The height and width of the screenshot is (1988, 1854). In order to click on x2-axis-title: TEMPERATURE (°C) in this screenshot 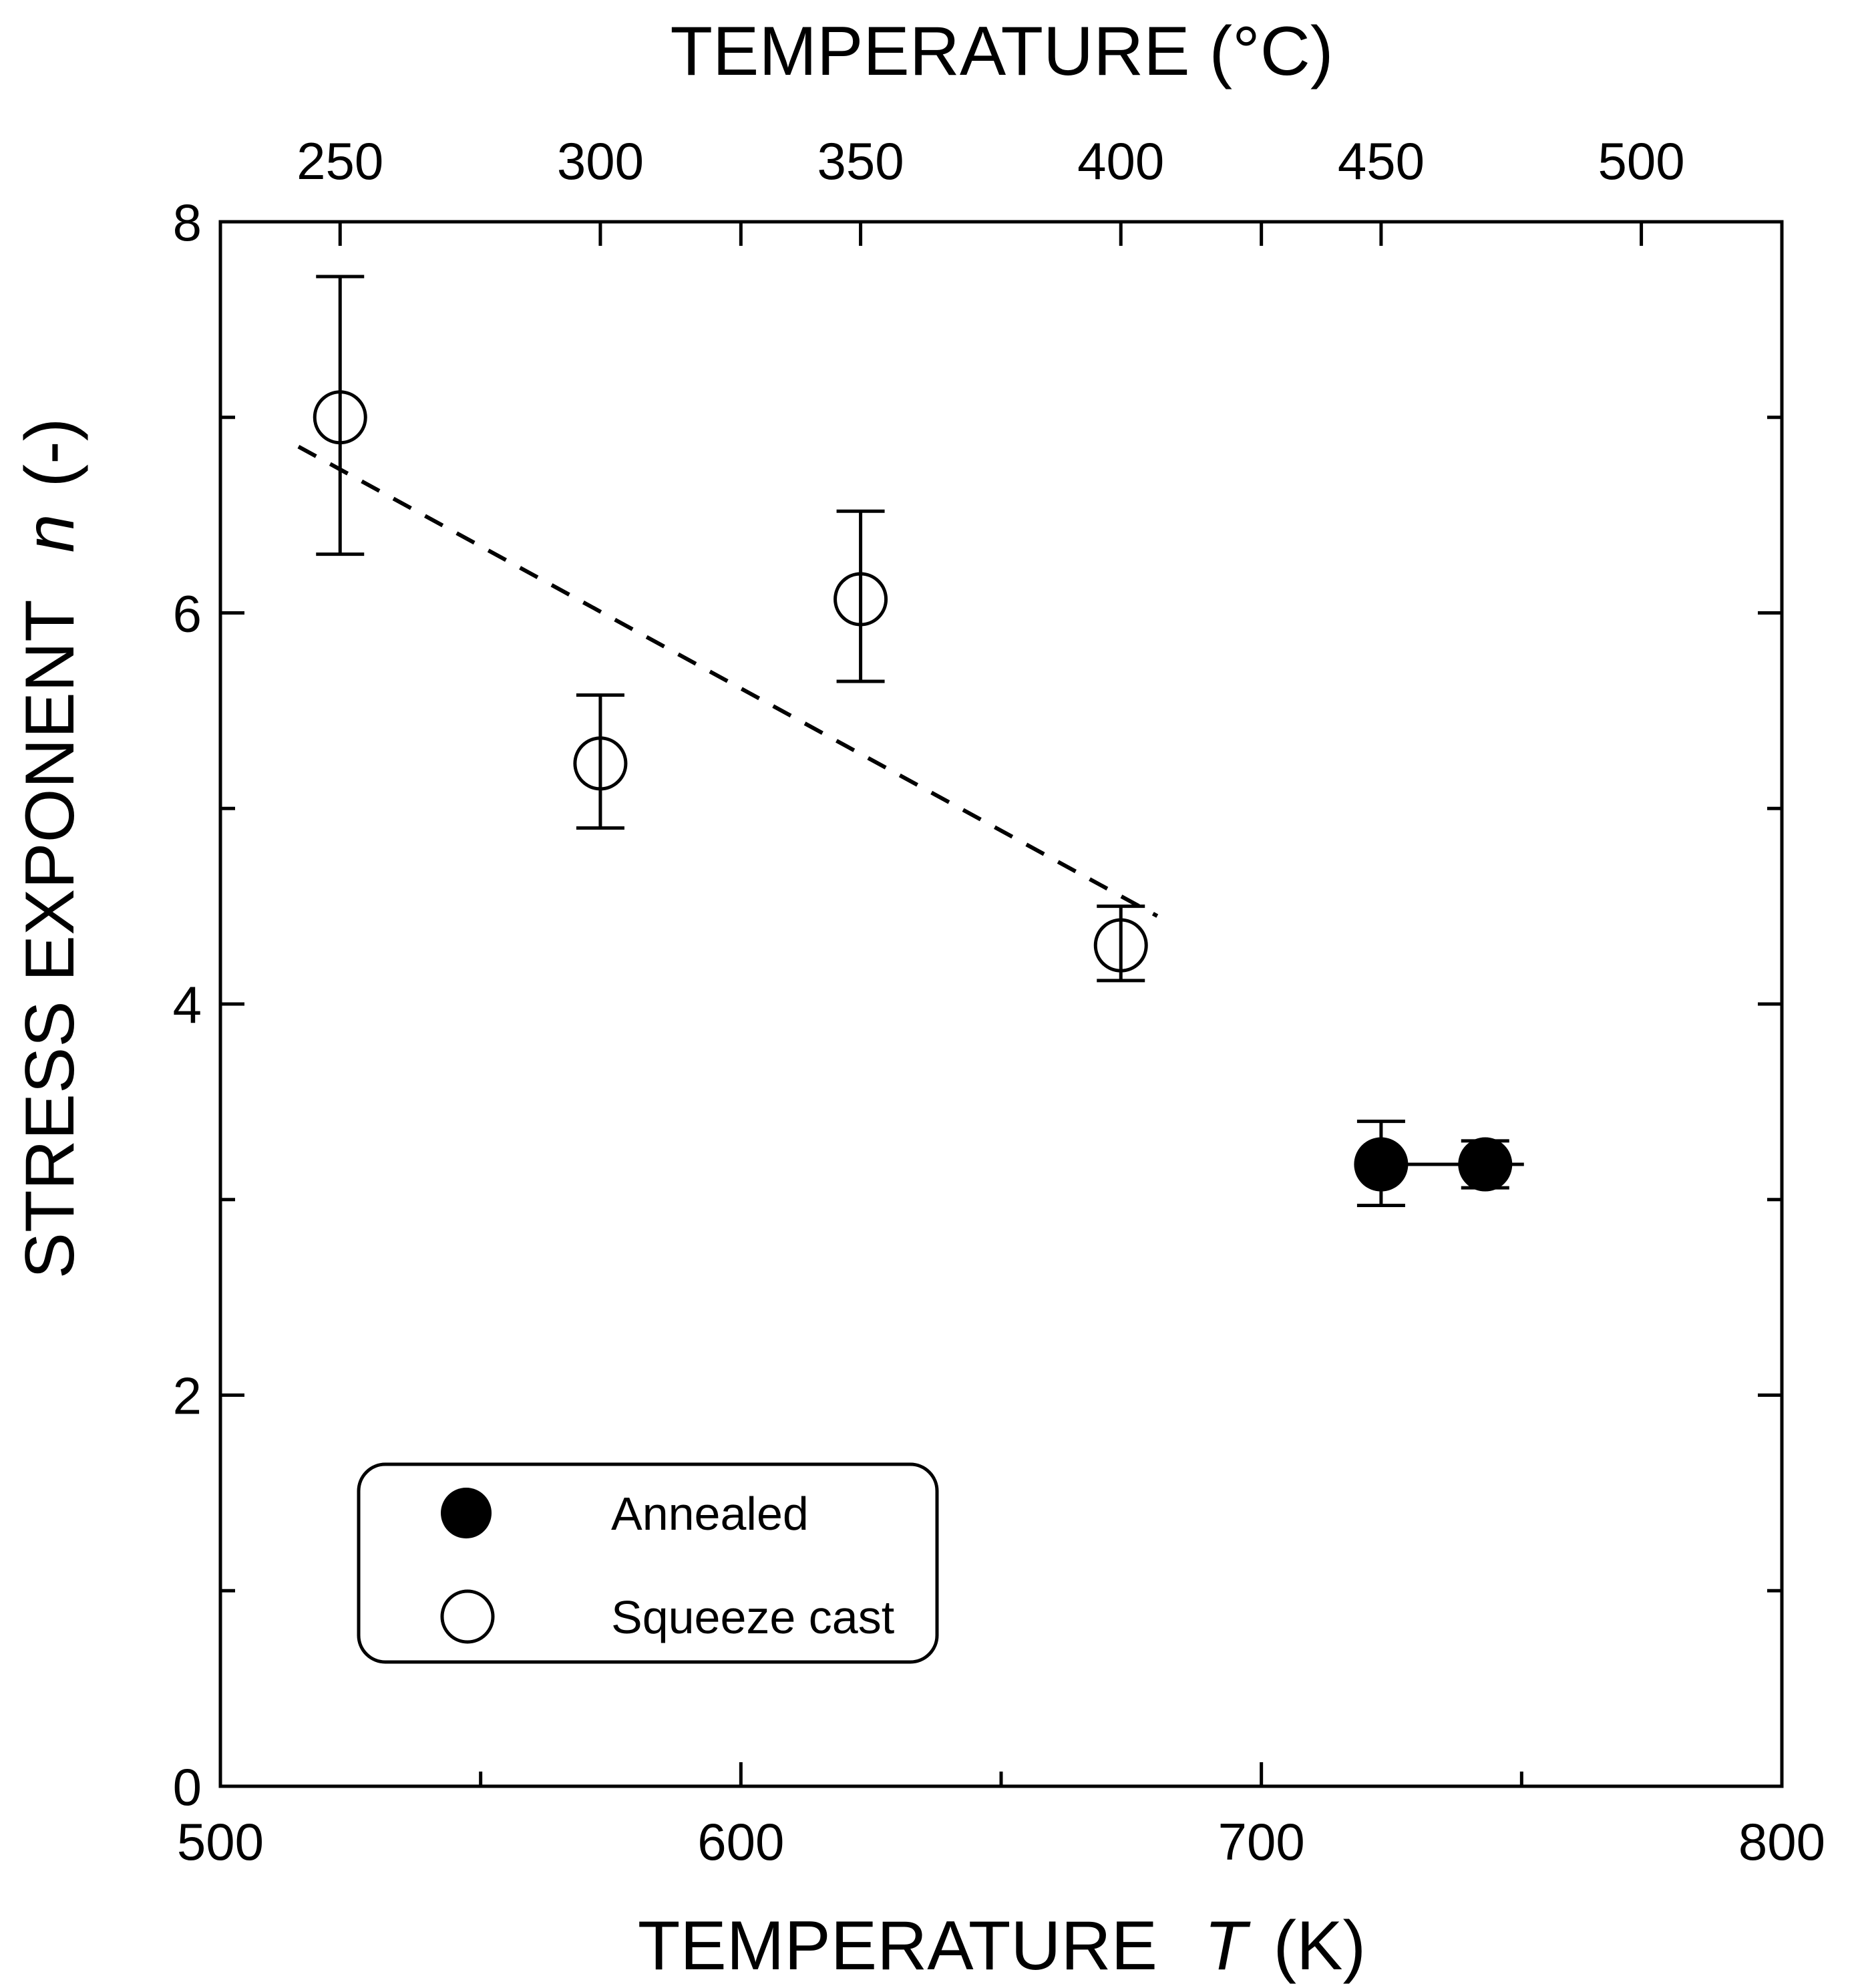, I will do `click(1002, 51)`.